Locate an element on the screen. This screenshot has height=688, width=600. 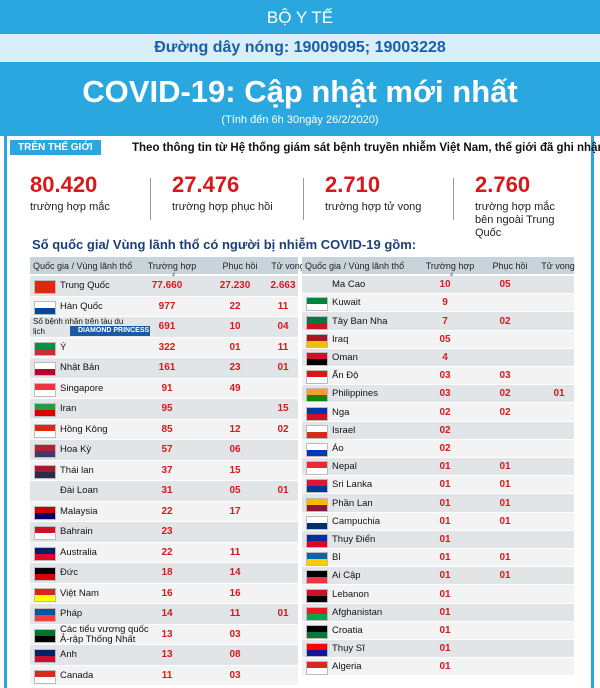
cell-value: 977 is located at coordinates (167, 306).